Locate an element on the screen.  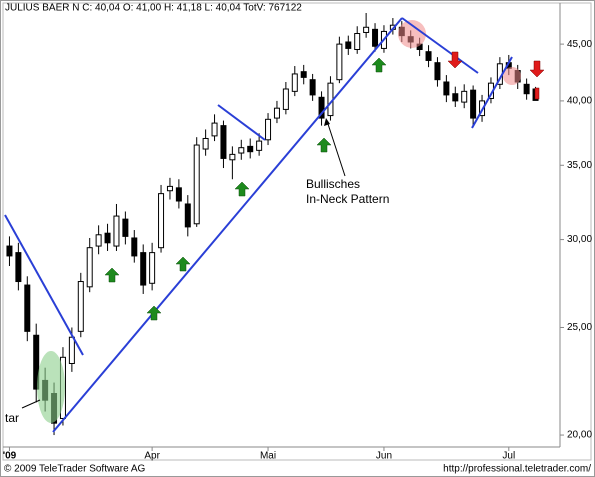
annotation: tar is located at coordinates (12, 418).